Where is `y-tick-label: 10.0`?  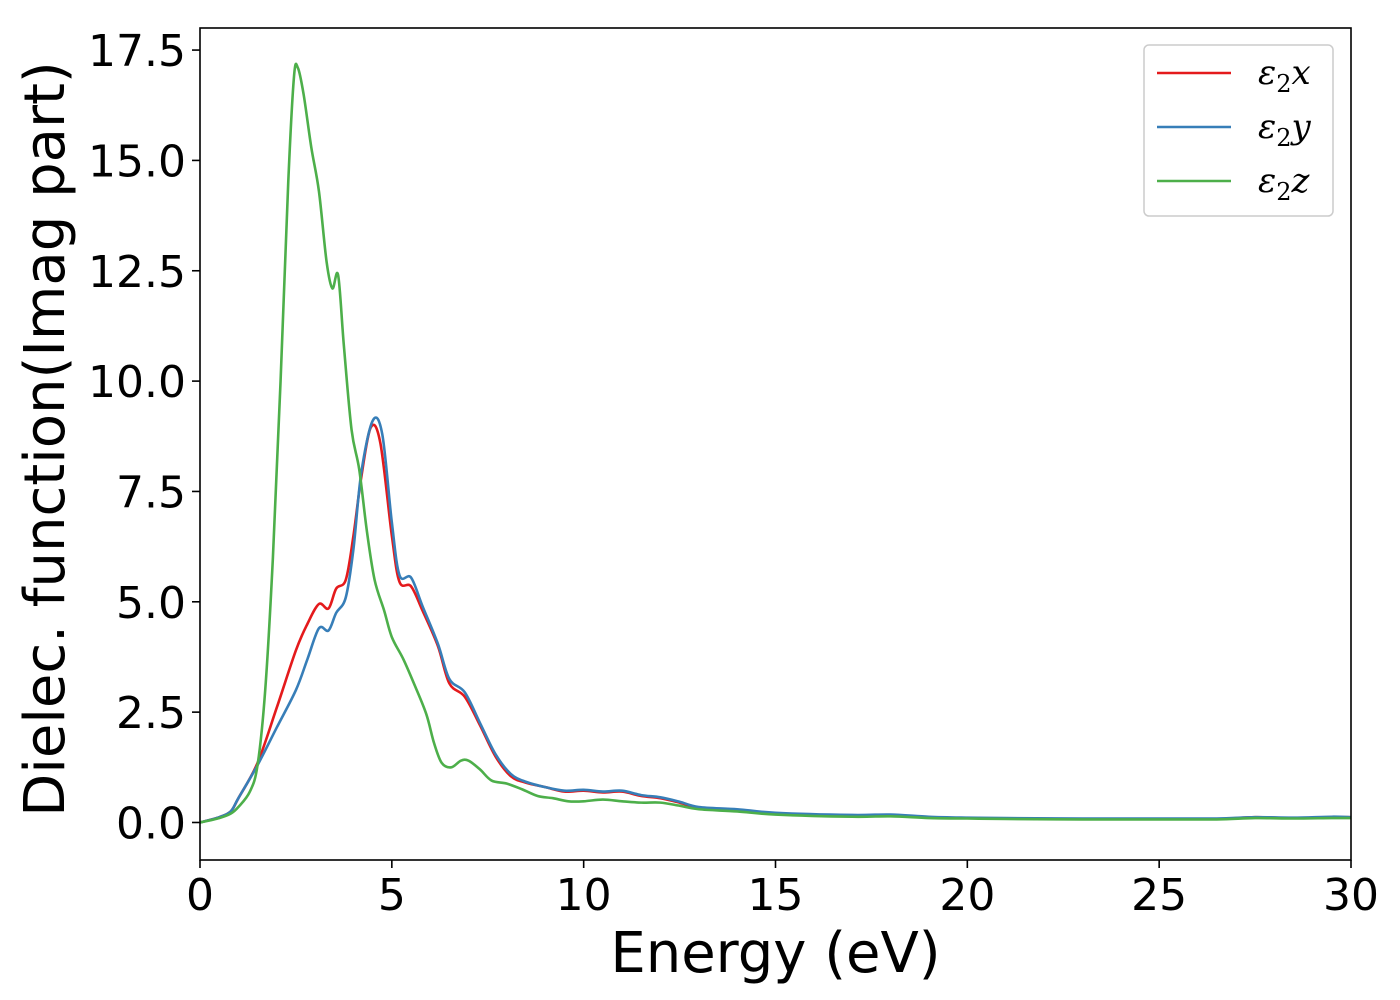 y-tick-label: 10.0 is located at coordinates (137, 382).